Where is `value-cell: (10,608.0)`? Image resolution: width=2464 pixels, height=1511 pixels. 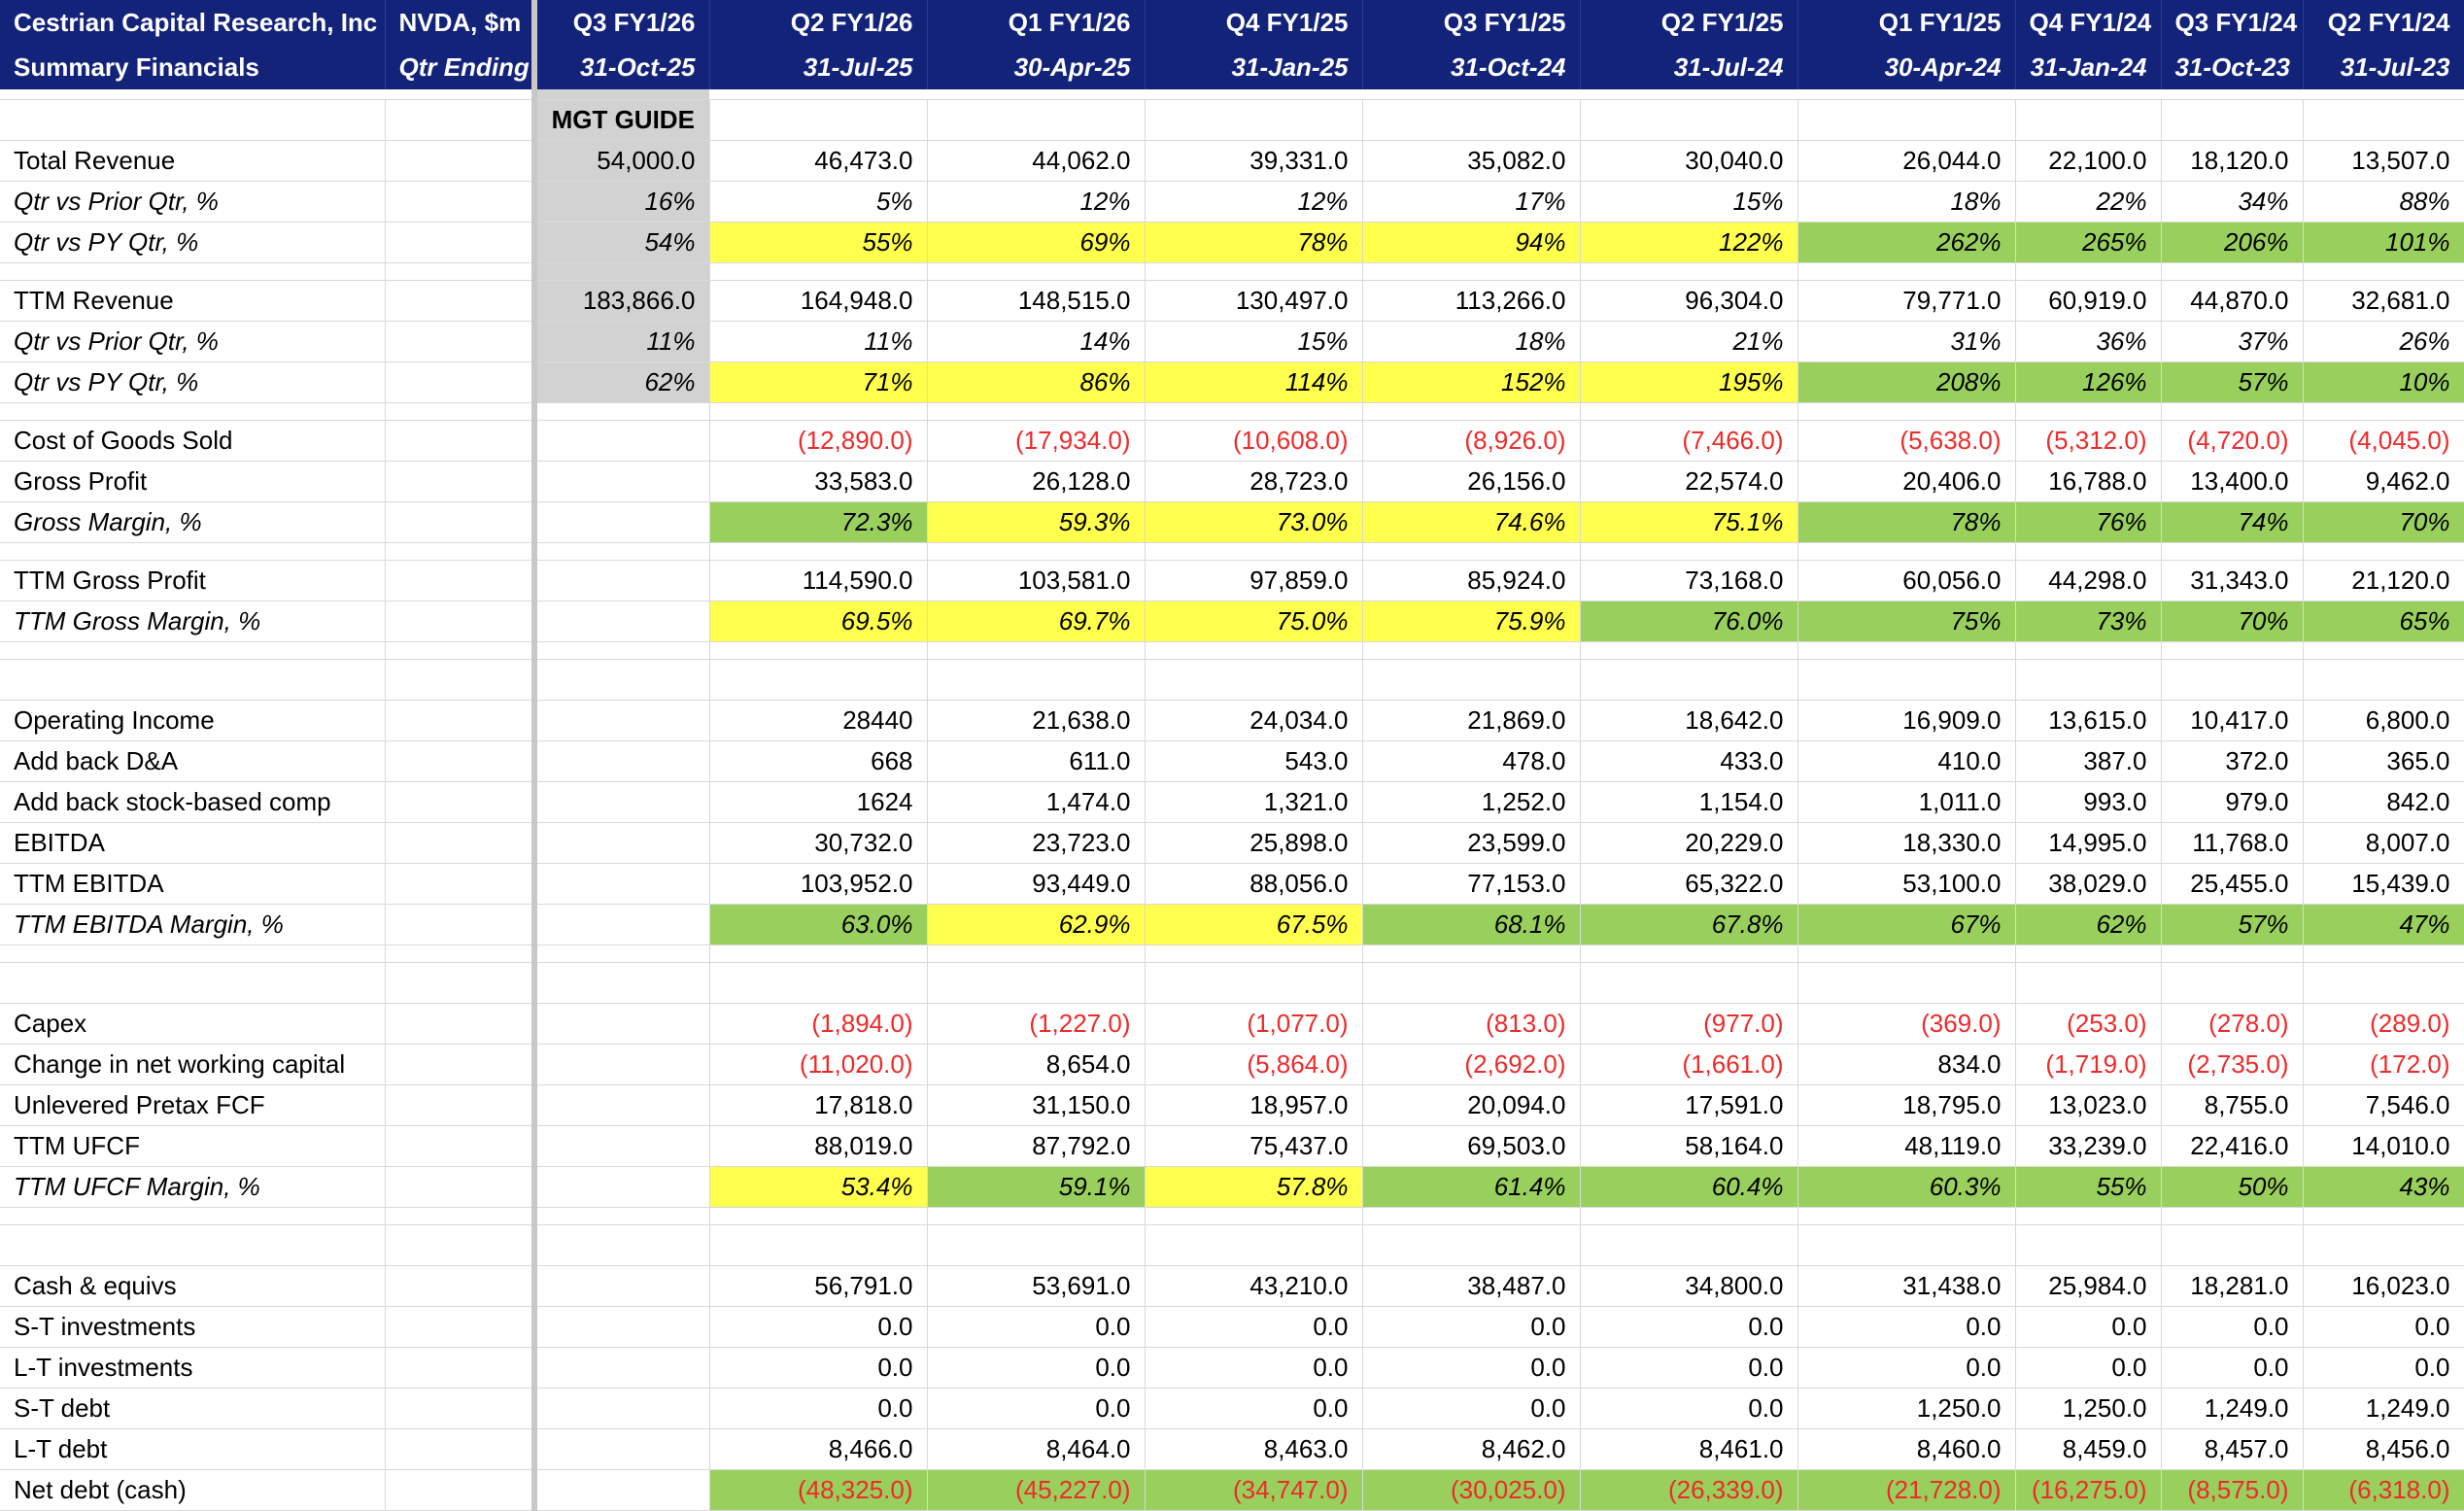
value-cell: (10,608.0) is located at coordinates (1254, 441).